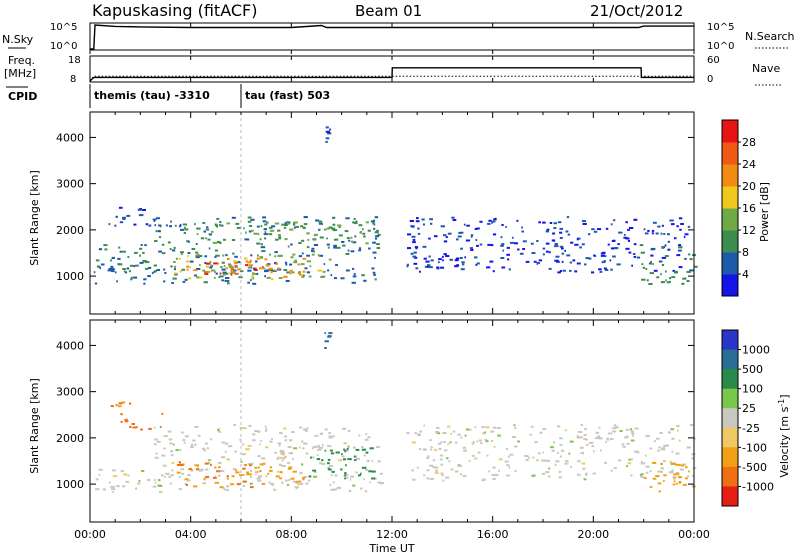 The image size is (800, 554). Describe the element at coordinates (593, 534) in the screenshot. I see `time-tick-label: 20:00` at that location.